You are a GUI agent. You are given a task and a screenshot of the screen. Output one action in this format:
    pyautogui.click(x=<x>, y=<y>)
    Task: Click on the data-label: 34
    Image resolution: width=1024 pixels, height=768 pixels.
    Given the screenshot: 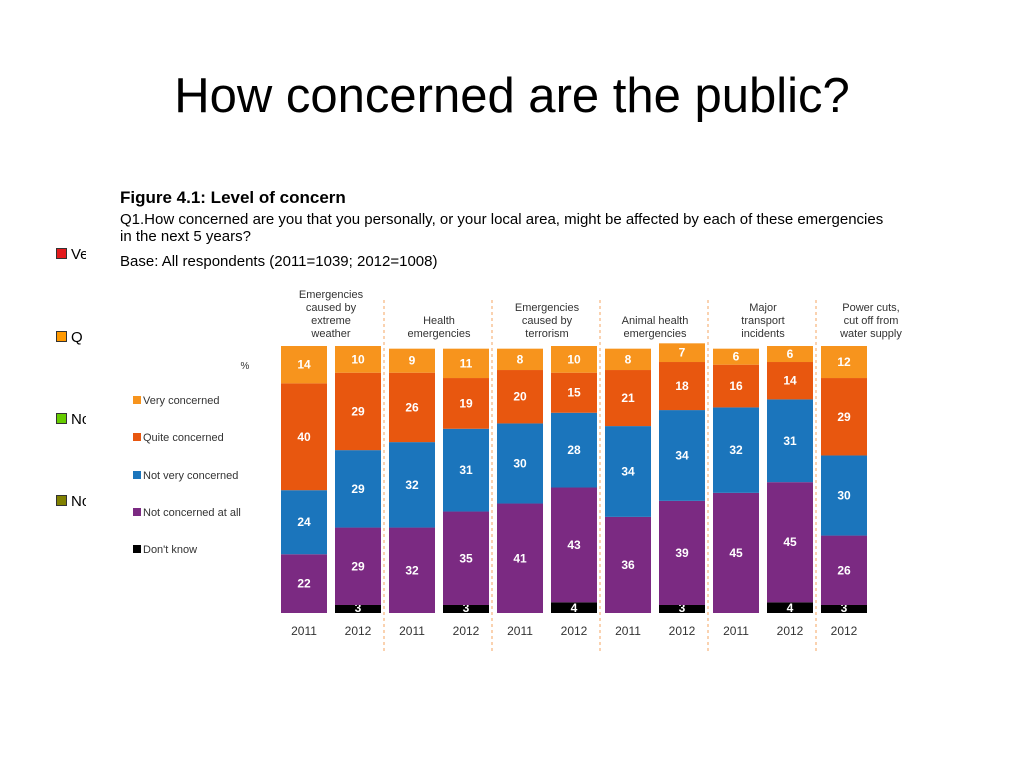 What is the action you would take?
    pyautogui.click(x=628, y=471)
    